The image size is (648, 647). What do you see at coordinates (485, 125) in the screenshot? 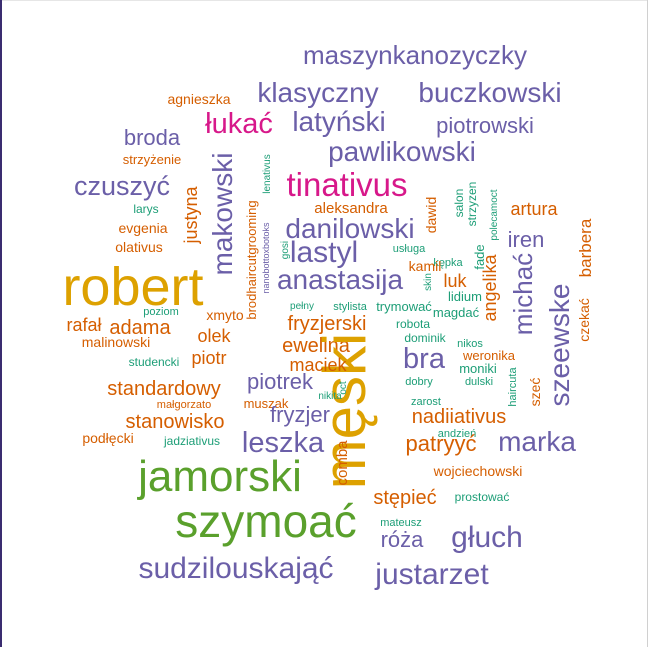
I see `word-piotrowski: piotrowski` at bounding box center [485, 125].